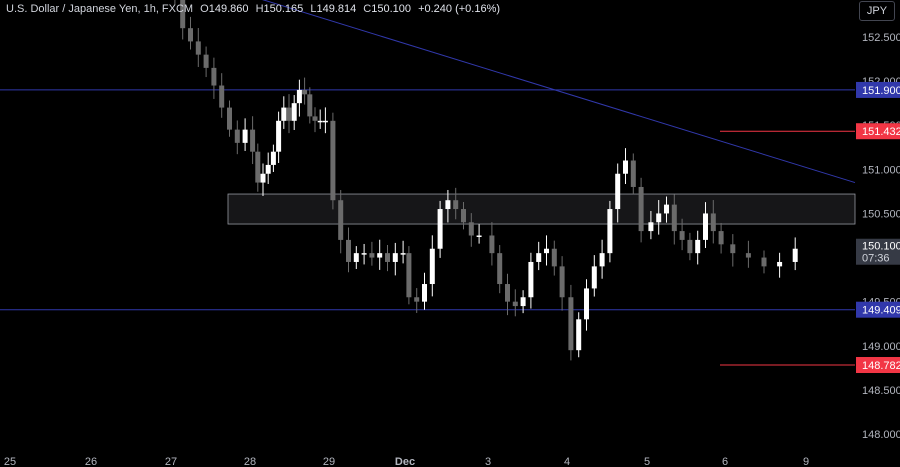  What do you see at coordinates (488, 461) in the screenshot?
I see `x-tick-label: 3` at bounding box center [488, 461].